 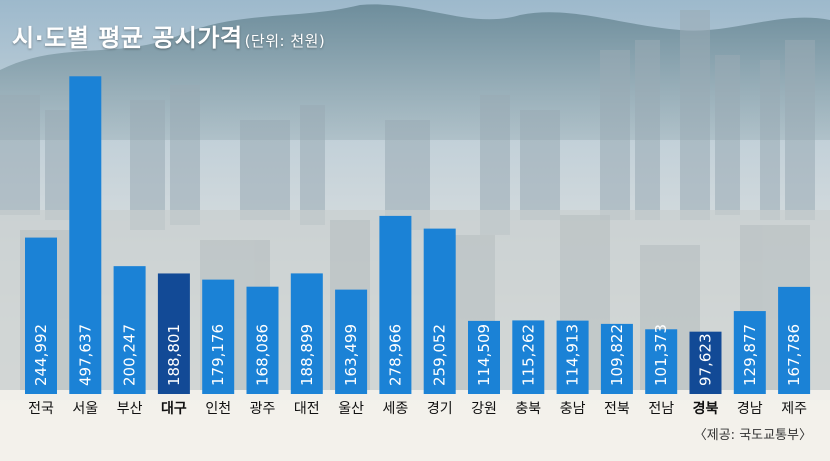 I want to click on bar-대전, so click(x=306, y=333).